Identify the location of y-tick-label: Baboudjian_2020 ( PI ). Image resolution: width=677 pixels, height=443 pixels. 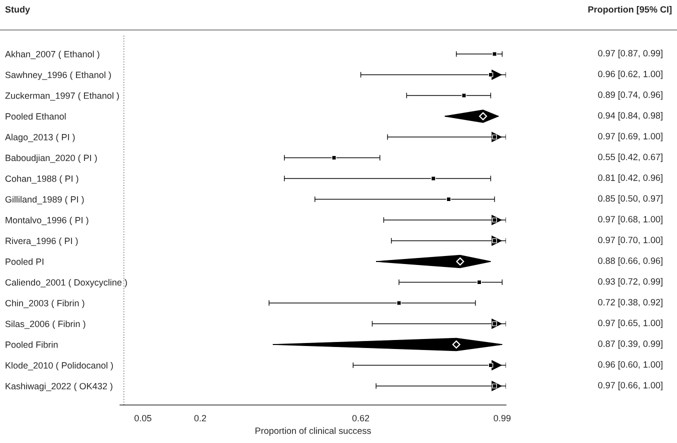
(51, 158).